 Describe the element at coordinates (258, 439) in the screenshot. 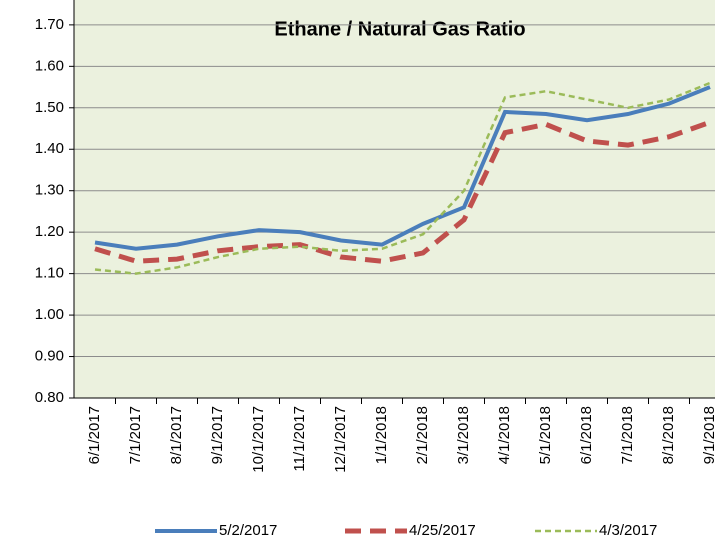

I see `x-tick-label: 10/1/2017` at that location.